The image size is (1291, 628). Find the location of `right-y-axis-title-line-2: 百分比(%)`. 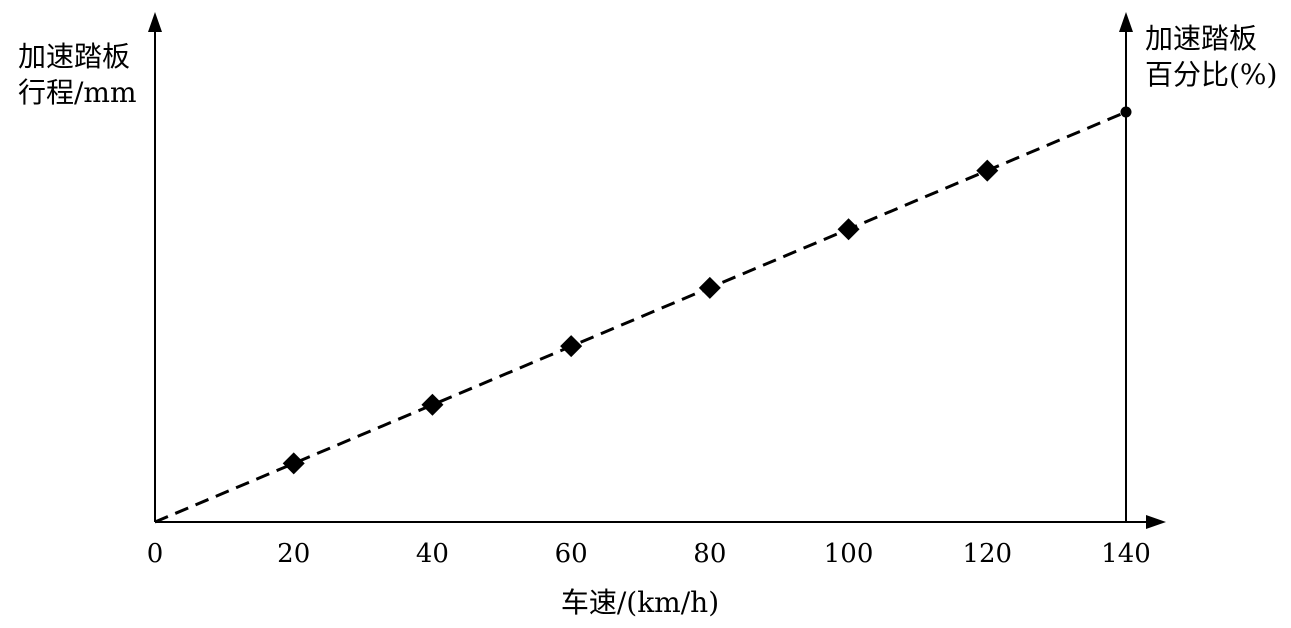

right-y-axis-title-line-2: 百分比(%) is located at coordinates (1211, 74).